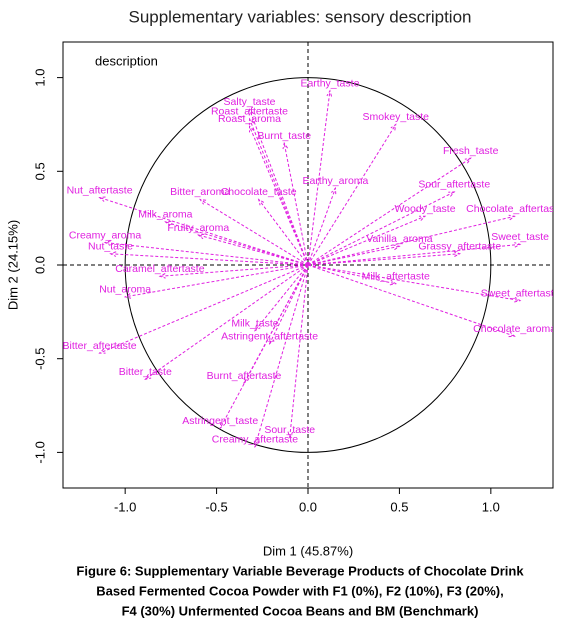  Describe the element at coordinates (454, 185) in the screenshot. I see `arrow-label: Sour_aftertaste` at that location.